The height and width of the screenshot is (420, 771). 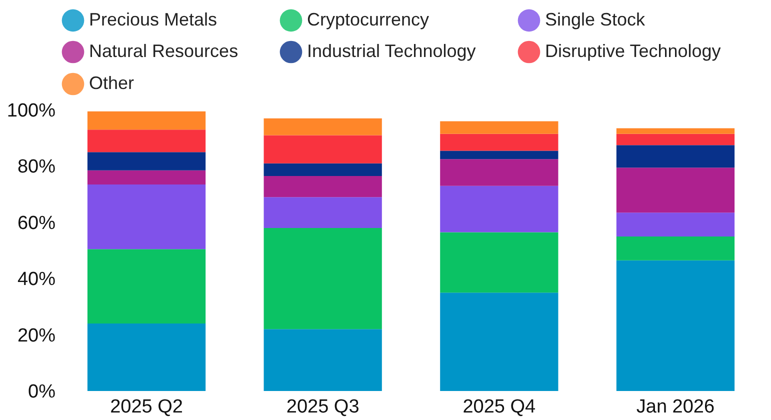 I want to click on legend-label: Cryptocurrency, so click(x=368, y=19).